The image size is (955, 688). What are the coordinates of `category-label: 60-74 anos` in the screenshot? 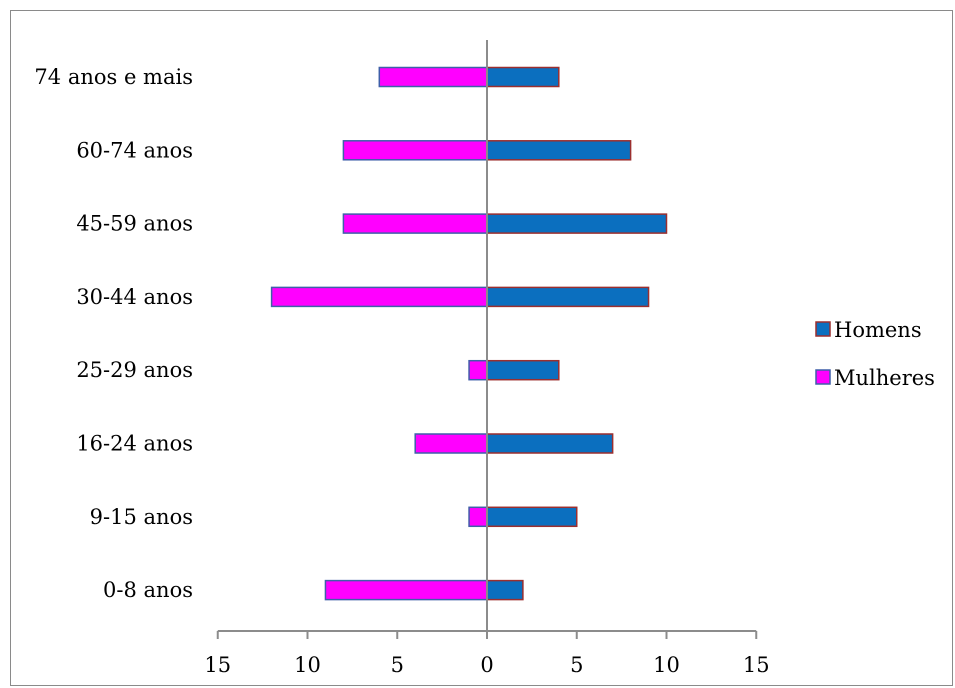 It's located at (134, 150).